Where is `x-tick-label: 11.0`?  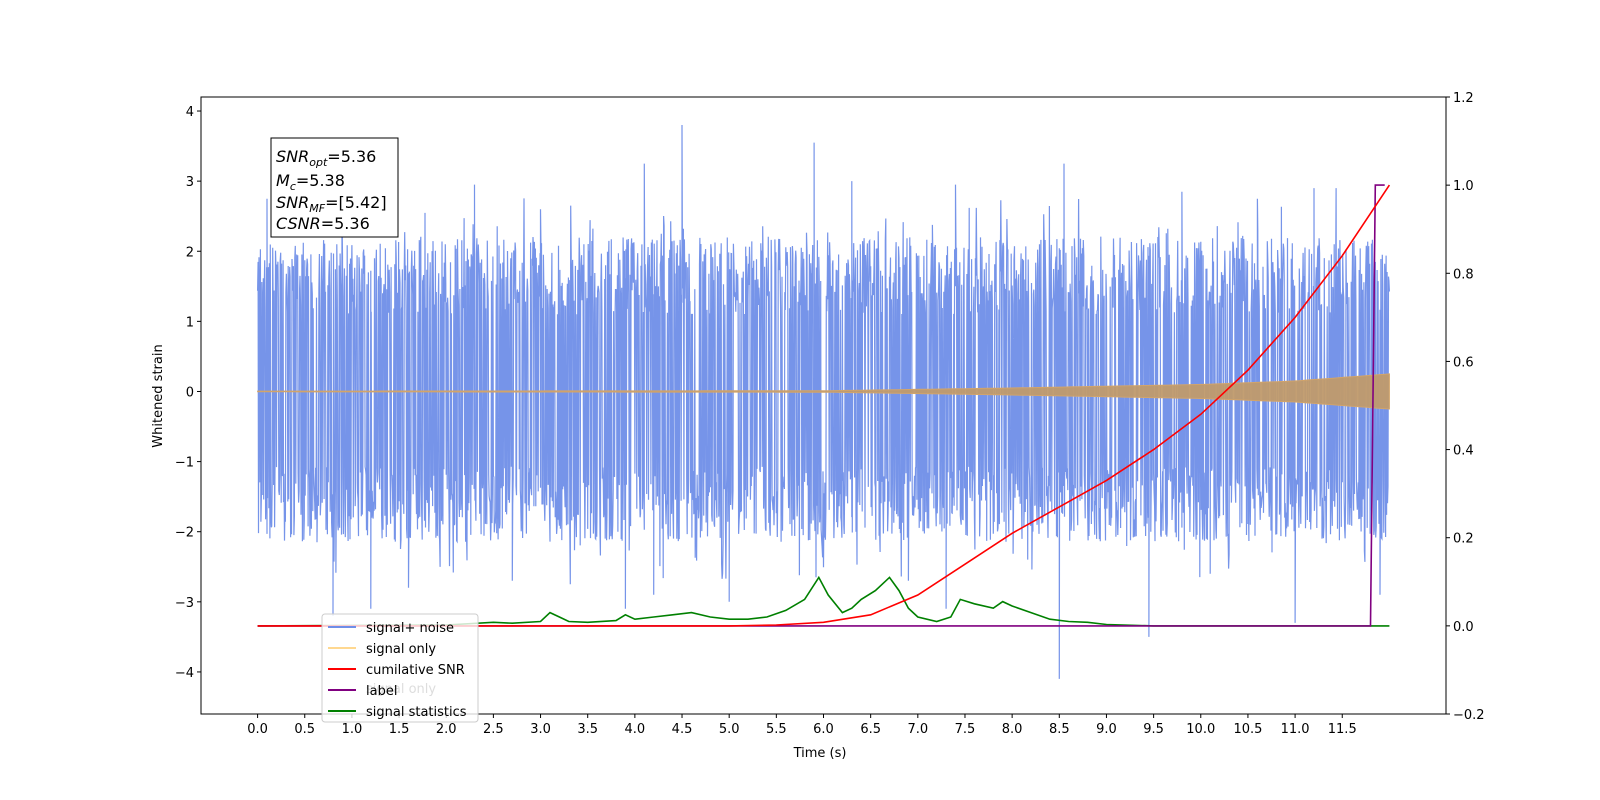
x-tick-label: 11.0 is located at coordinates (1295, 729).